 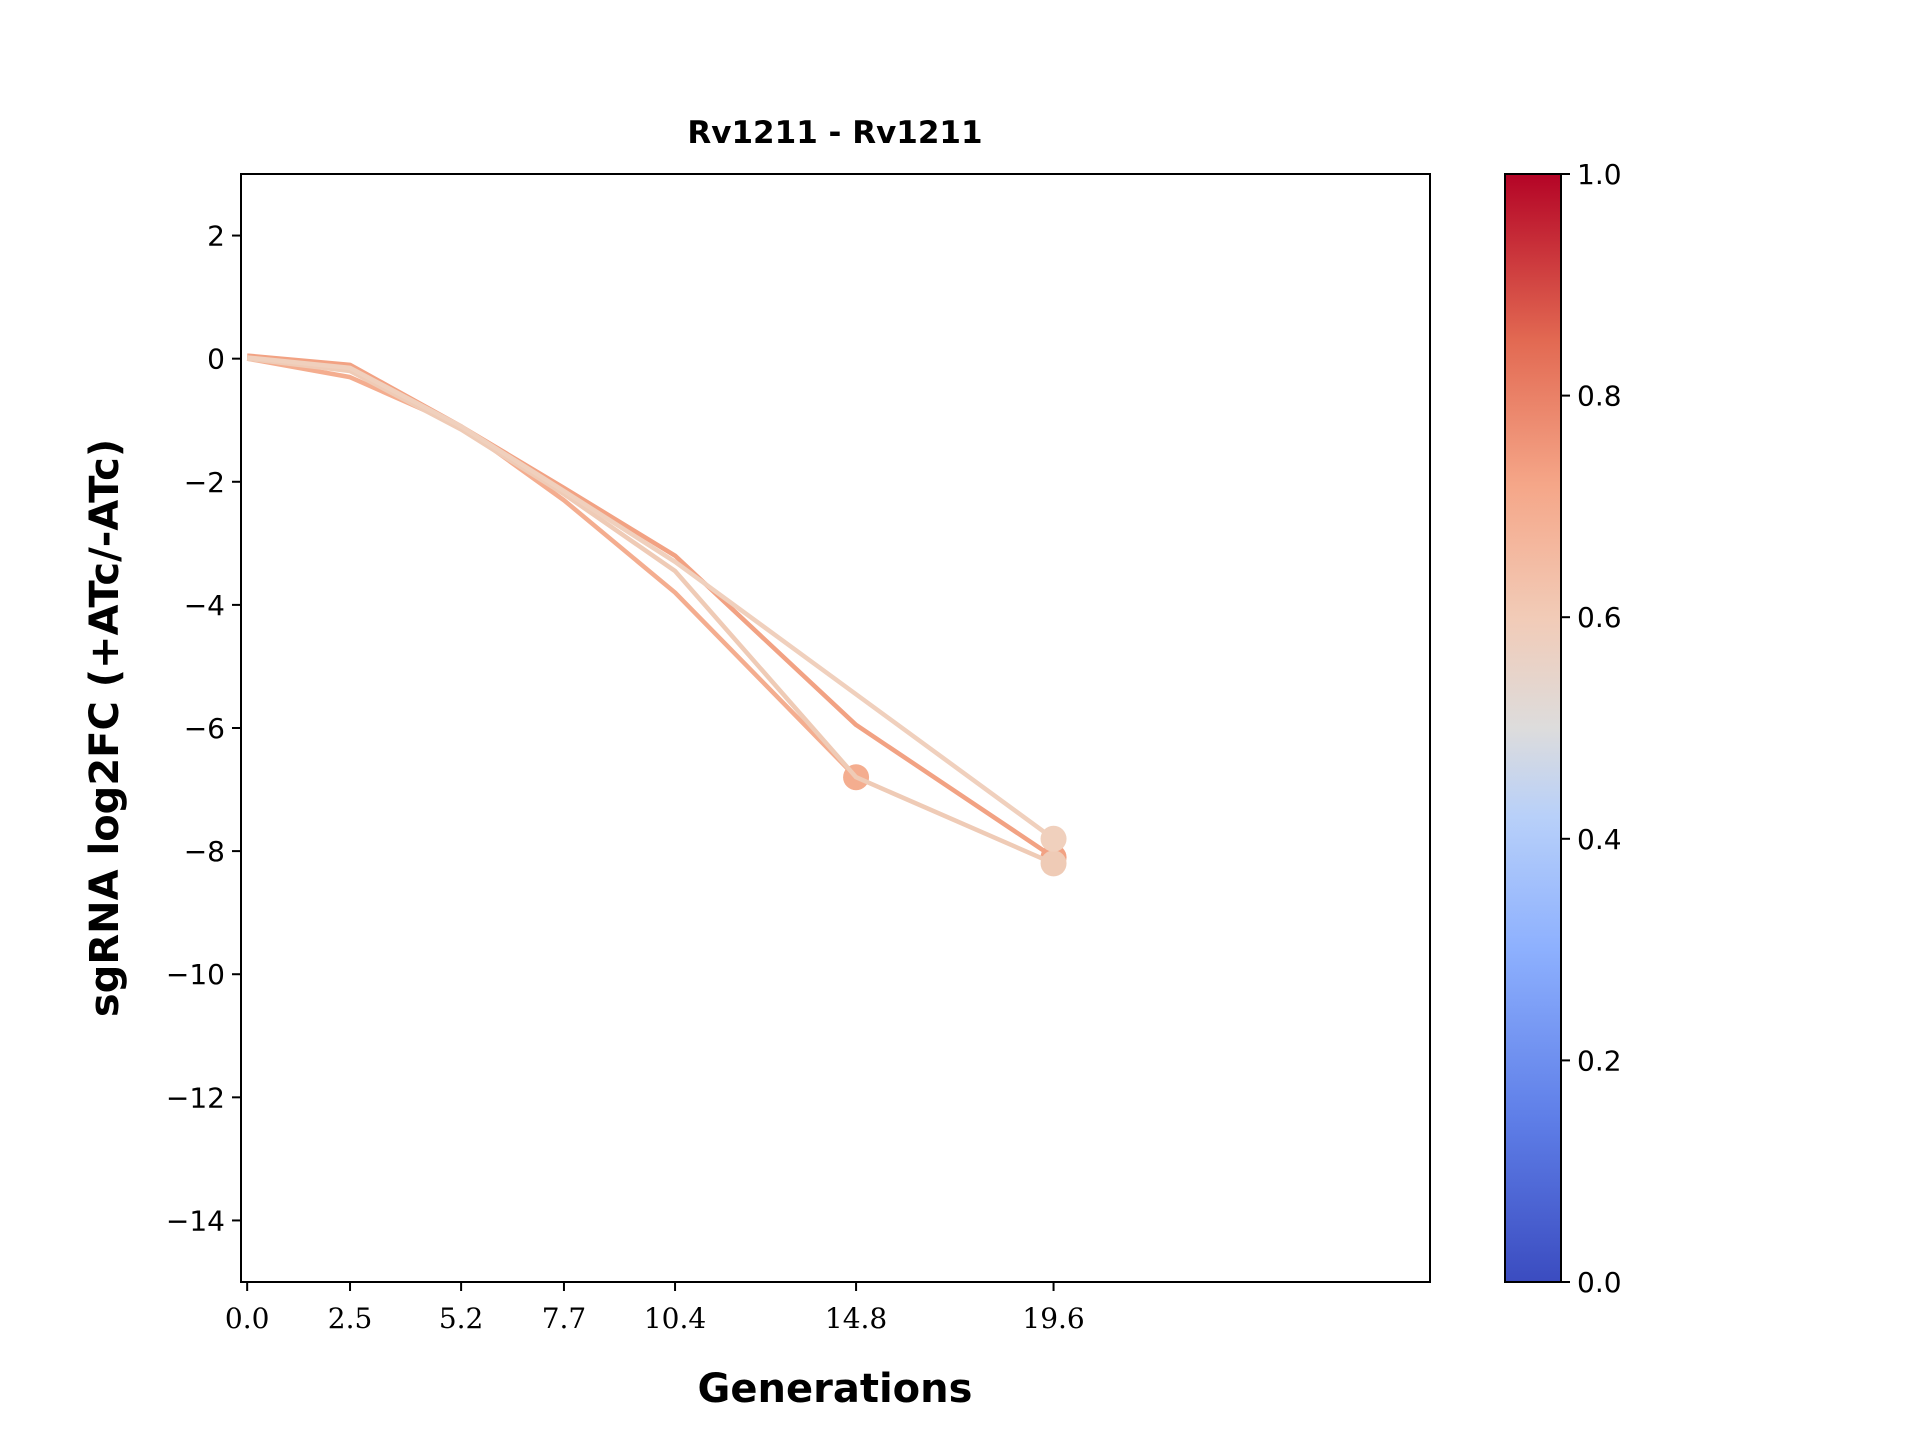 What do you see at coordinates (350, 1318) in the screenshot?
I see `x-tick-label: 2.5` at bounding box center [350, 1318].